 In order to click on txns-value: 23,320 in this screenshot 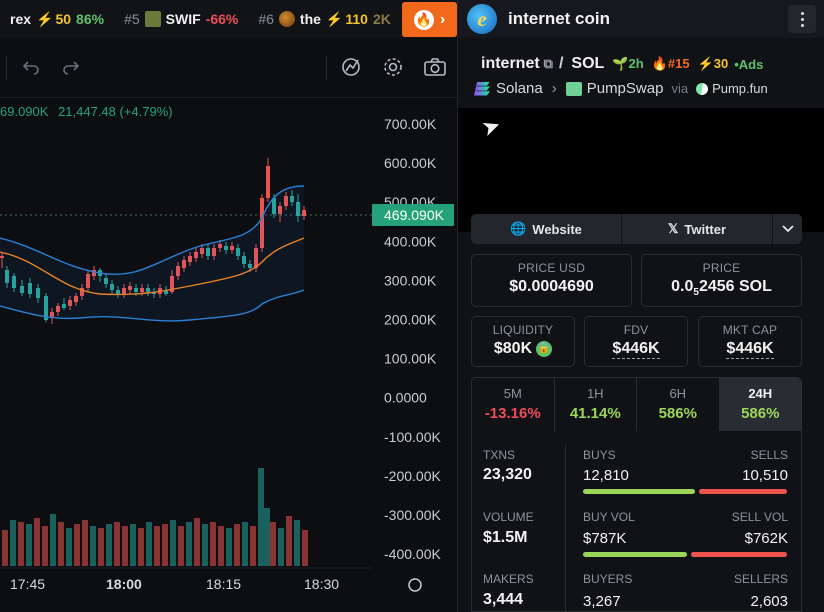, I will do `click(507, 474)`.